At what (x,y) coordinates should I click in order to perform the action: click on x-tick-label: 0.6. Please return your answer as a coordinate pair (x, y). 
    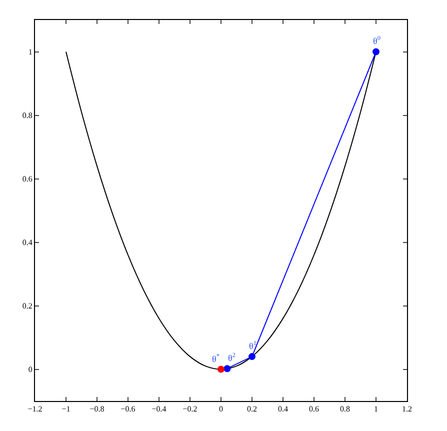
    Looking at the image, I should click on (314, 409).